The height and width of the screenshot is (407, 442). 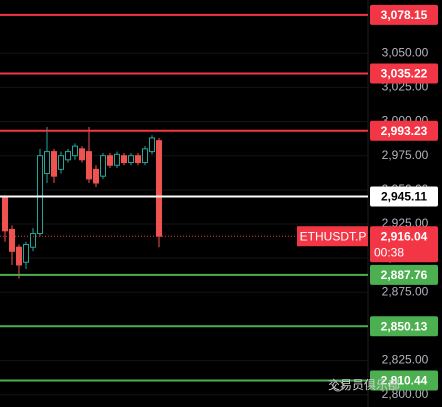 I want to click on symbol-label: ETHUSDT.P, so click(x=333, y=236).